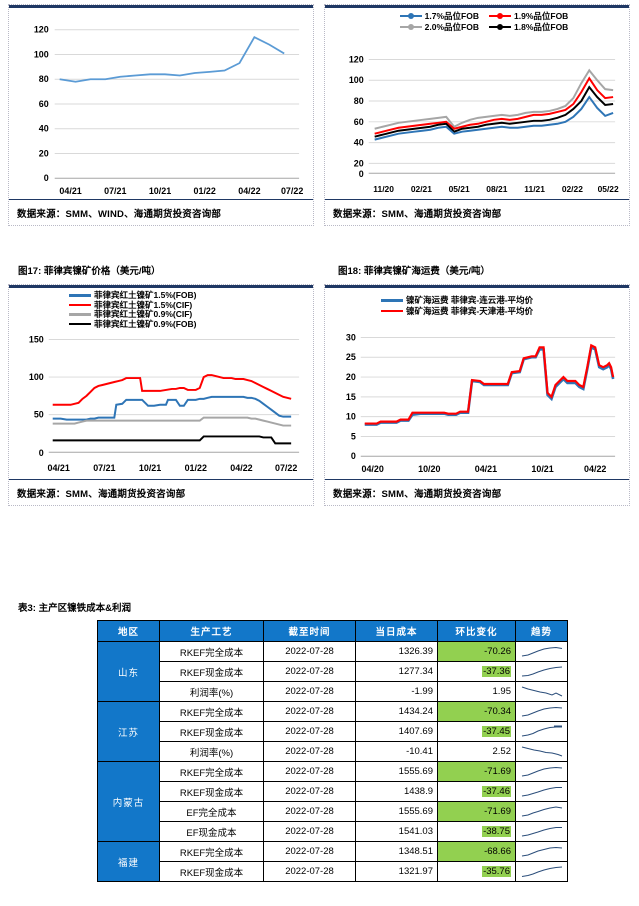  Describe the element at coordinates (333, 791) in the screenshot. I see `table-row: RKEF现金成本 2022-07-28 1438.9 -37.46` at that location.